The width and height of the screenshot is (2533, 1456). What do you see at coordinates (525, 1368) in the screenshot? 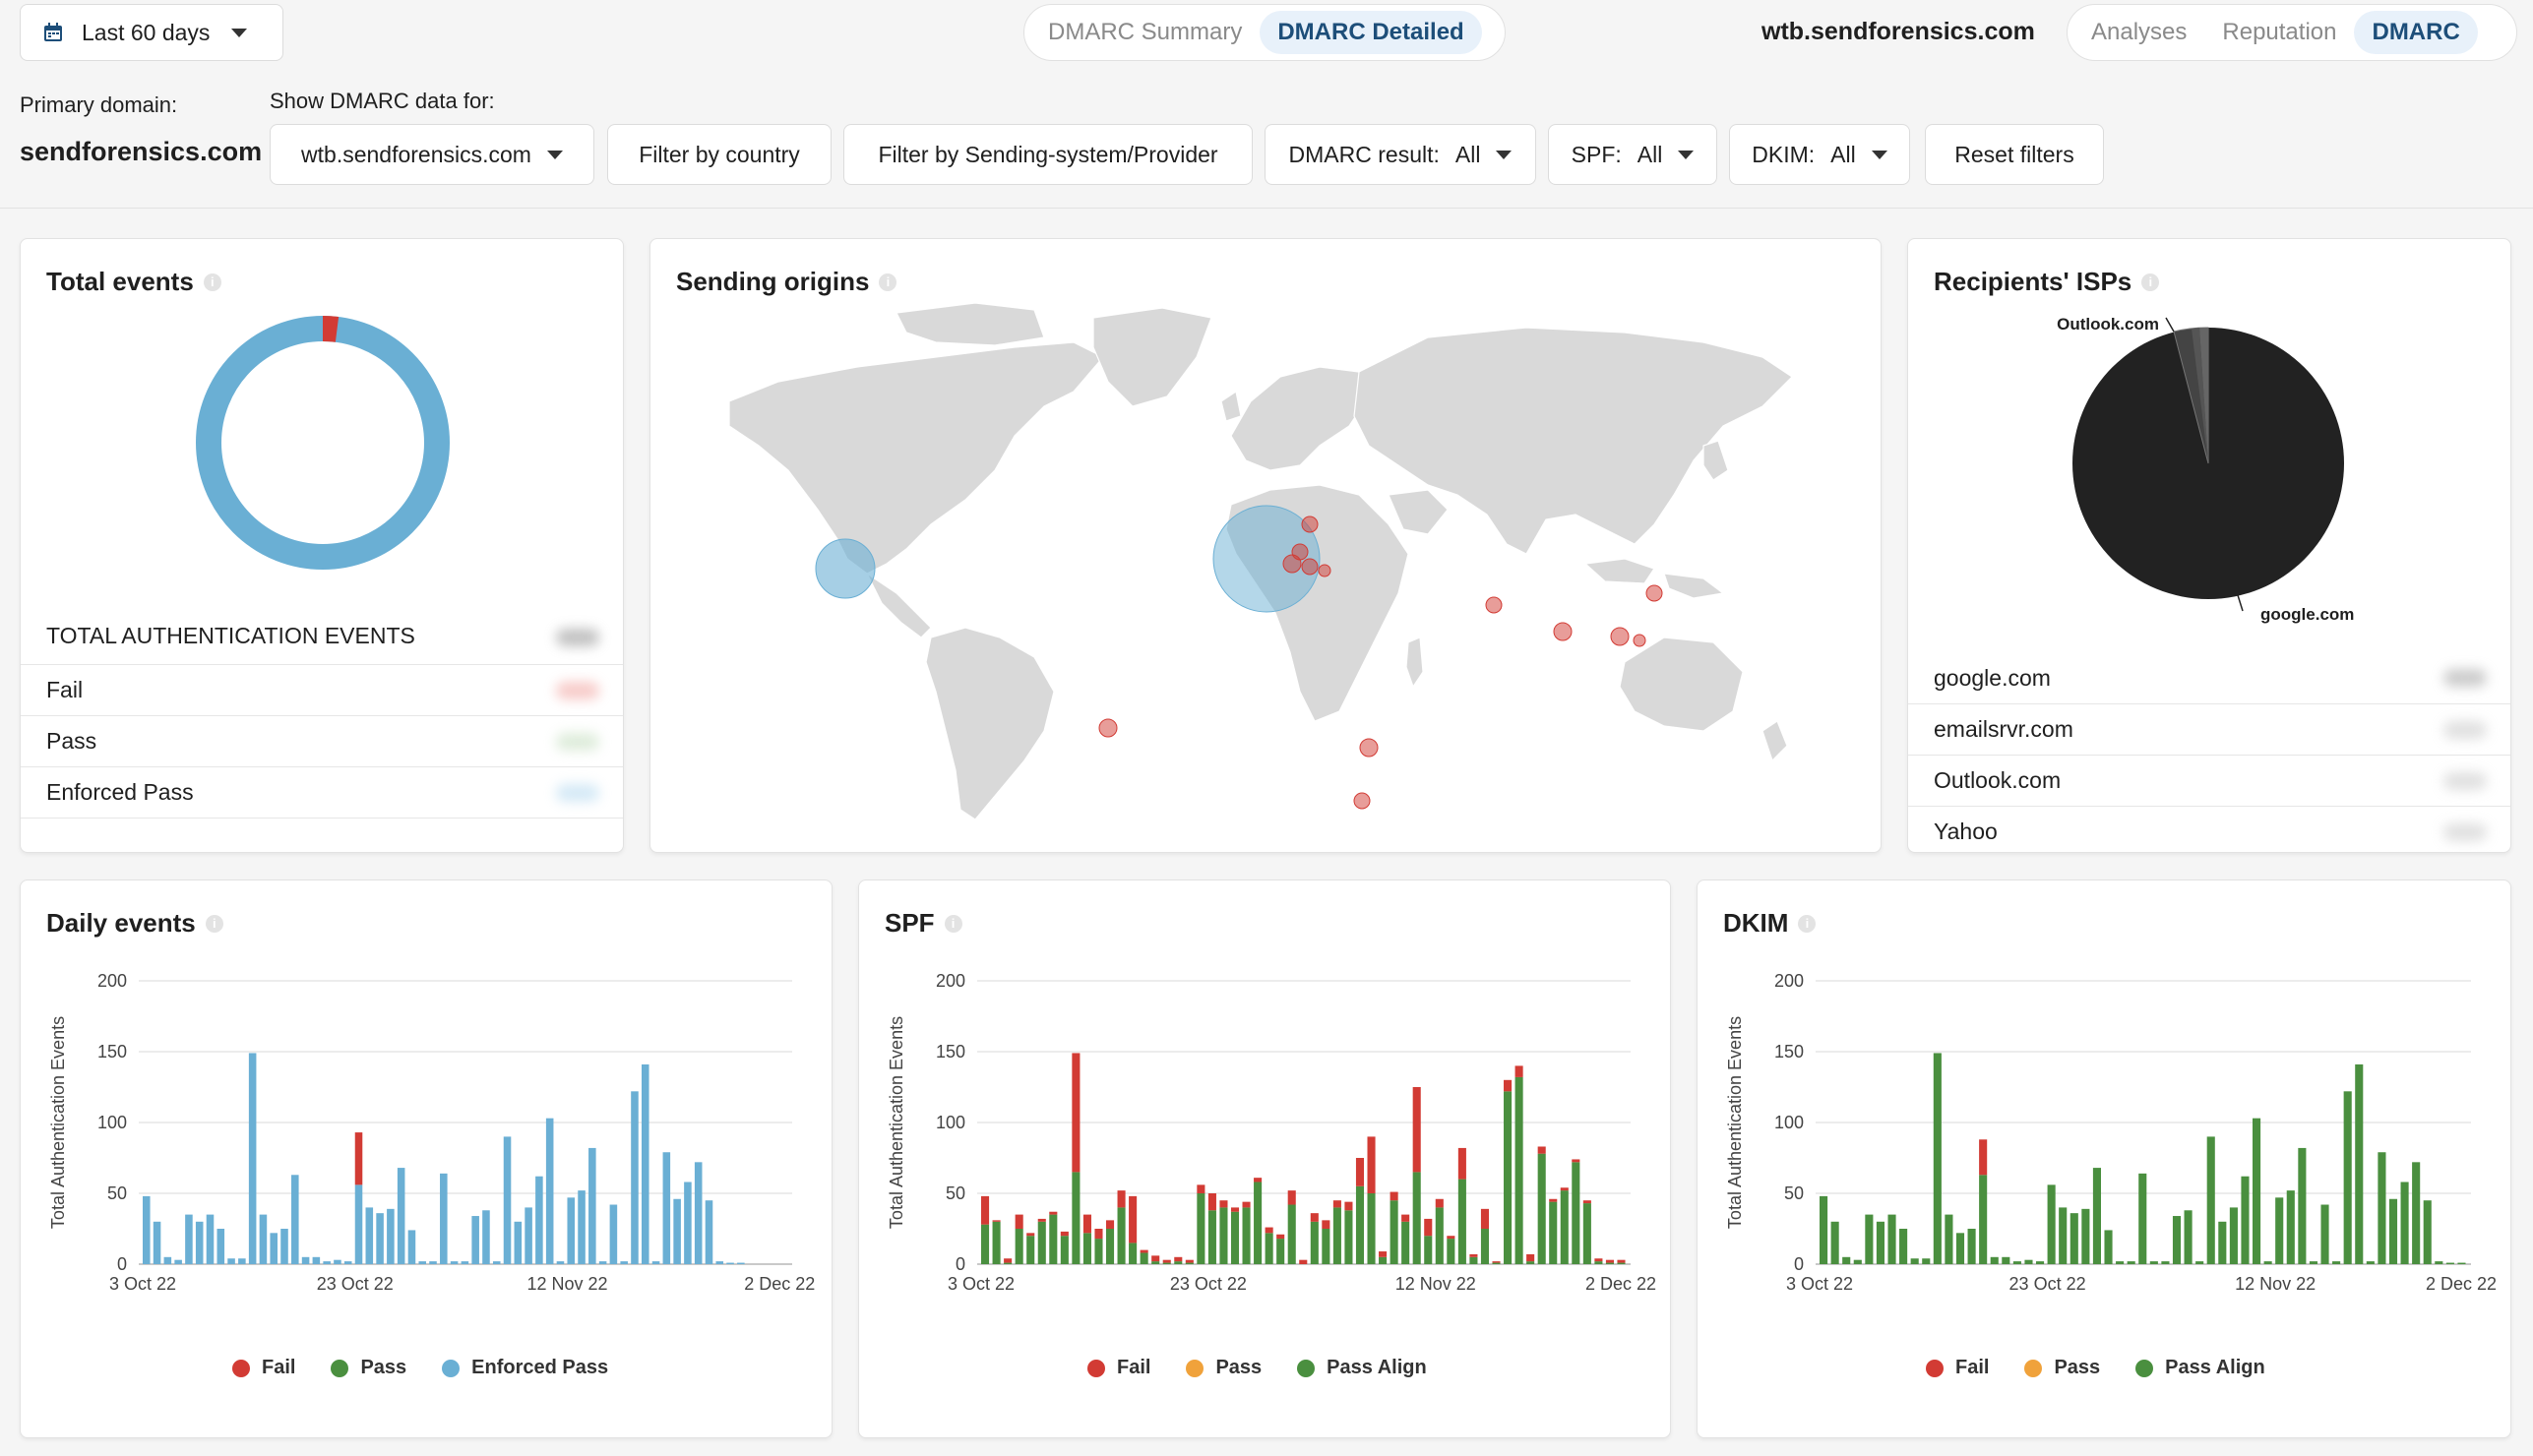
I see `legend-item-enforced-pass: Enforced Pass` at bounding box center [525, 1368].